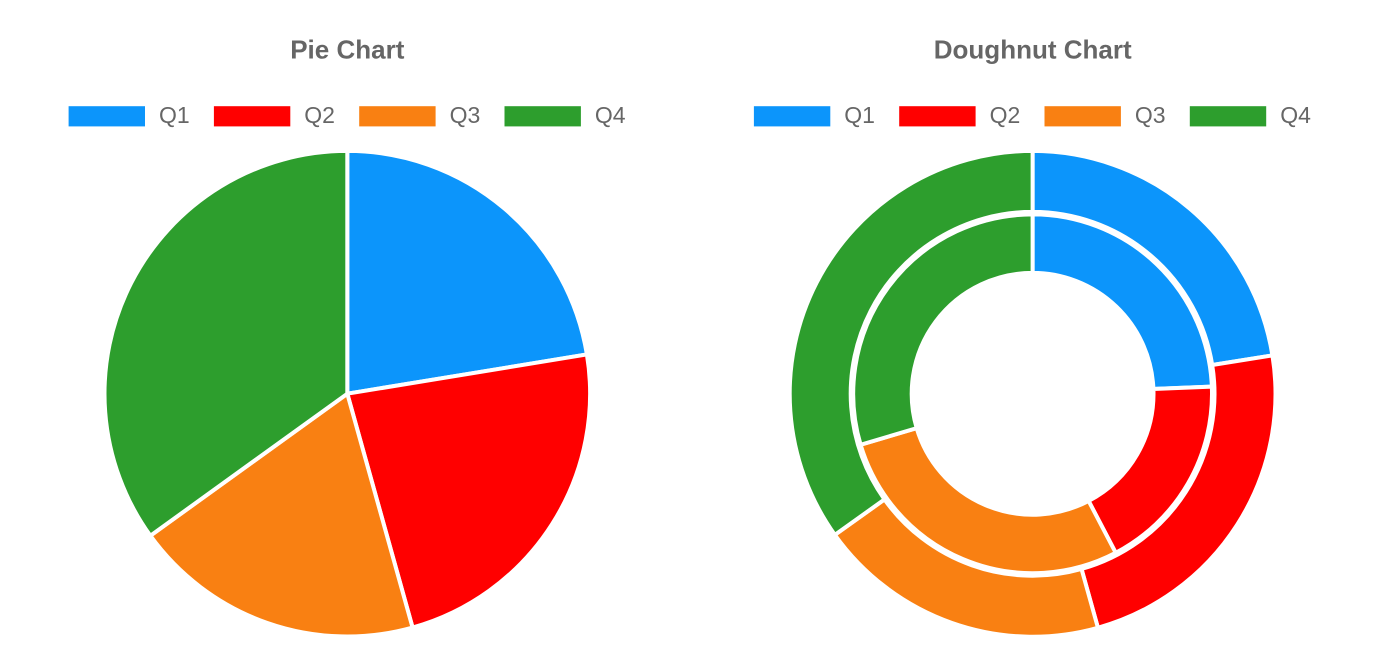 The width and height of the screenshot is (1380, 666). What do you see at coordinates (347, 50) in the screenshot?
I see `svg-text: Pie Chart` at bounding box center [347, 50].